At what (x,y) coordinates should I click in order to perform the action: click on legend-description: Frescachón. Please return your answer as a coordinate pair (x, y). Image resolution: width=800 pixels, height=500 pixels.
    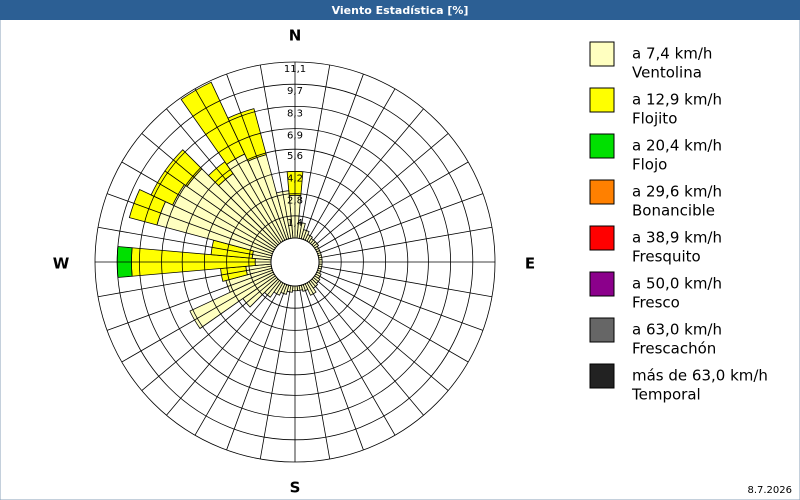
    Looking at the image, I should click on (674, 349).